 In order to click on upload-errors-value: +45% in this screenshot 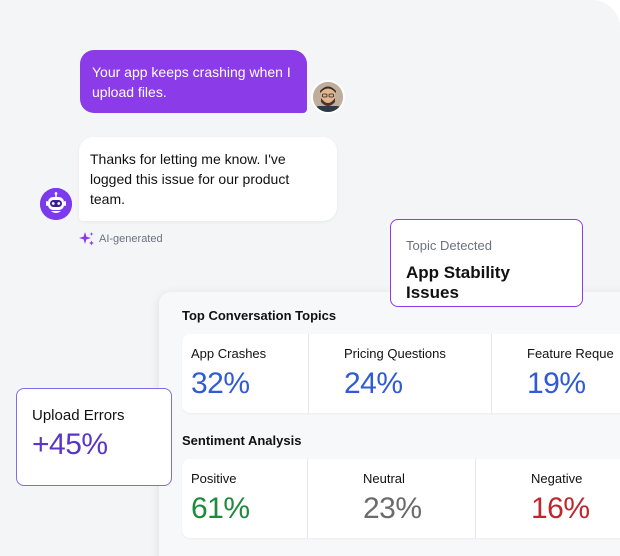, I will do `click(70, 444)`.